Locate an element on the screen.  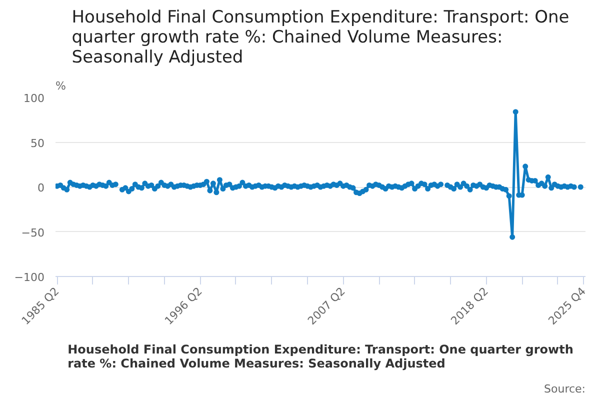
y-tick-label: 0 is located at coordinates (41, 188).